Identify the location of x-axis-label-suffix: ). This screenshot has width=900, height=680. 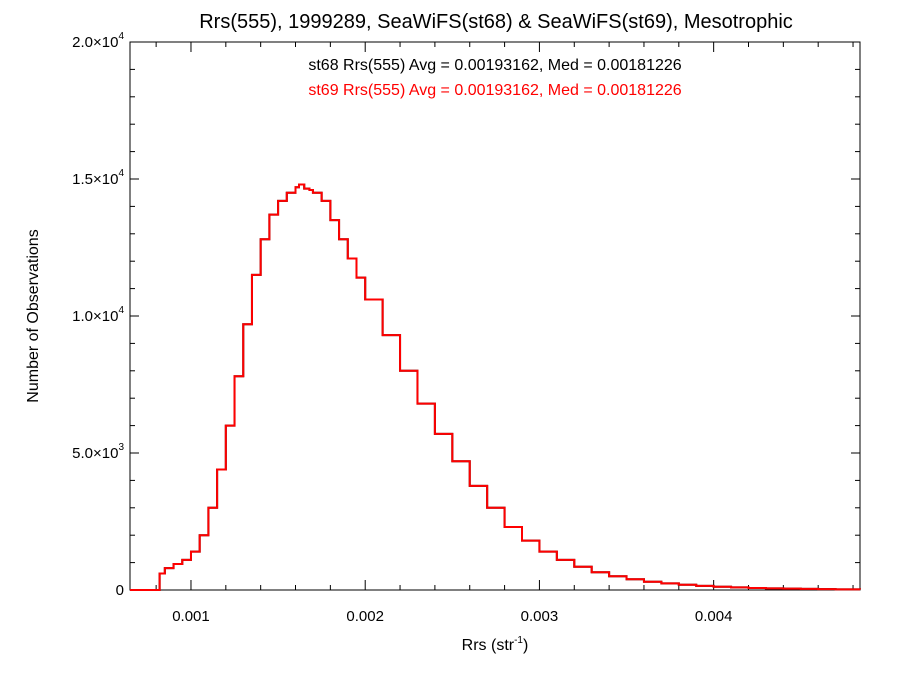
(525, 645).